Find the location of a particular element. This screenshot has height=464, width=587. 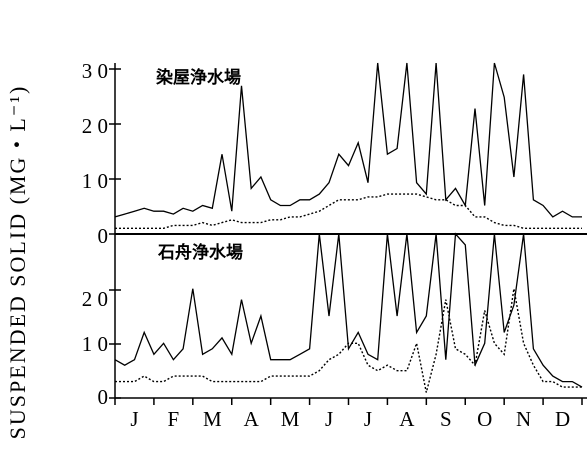

month-label-1: J is located at coordinates (134, 419).